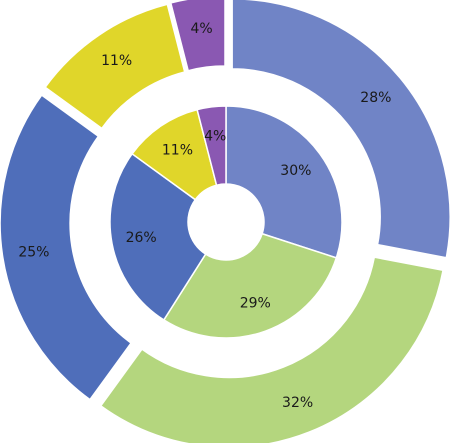 The height and width of the screenshot is (443, 450). I want to click on outer-ring-label-1: 28%, so click(375, 98).